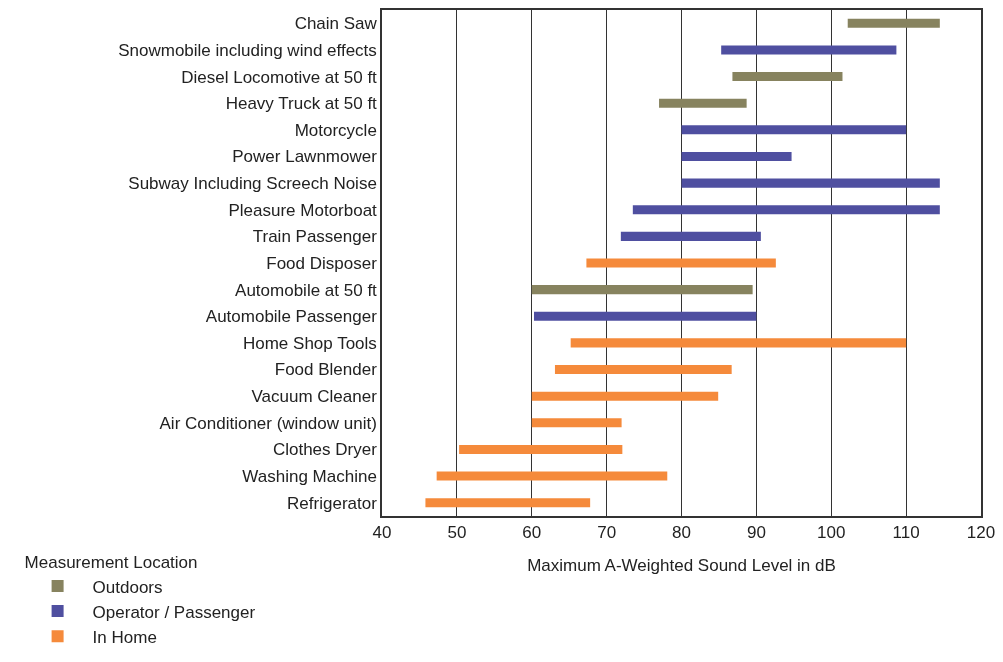  Describe the element at coordinates (309, 476) in the screenshot. I see `y-tick-label: Washing Machine` at that location.